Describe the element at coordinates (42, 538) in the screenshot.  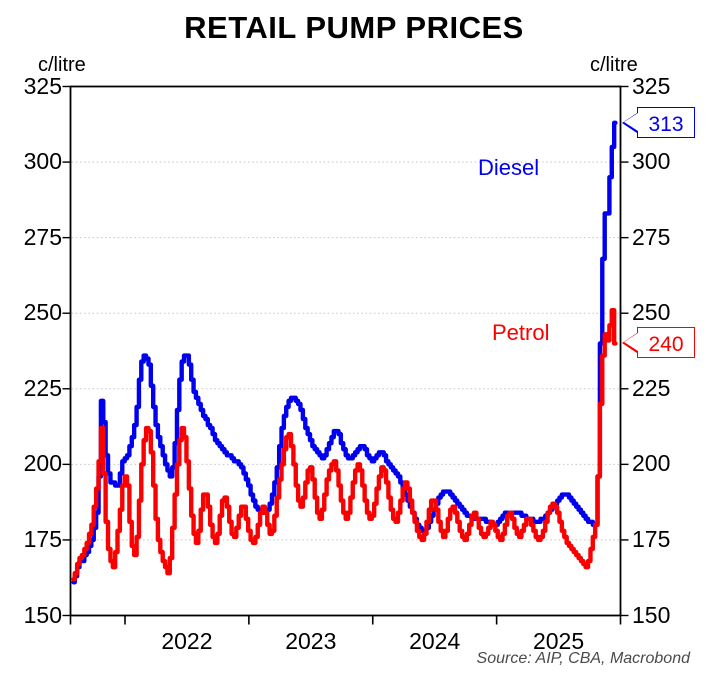
I see `y-tick-label-left: 175` at that location.